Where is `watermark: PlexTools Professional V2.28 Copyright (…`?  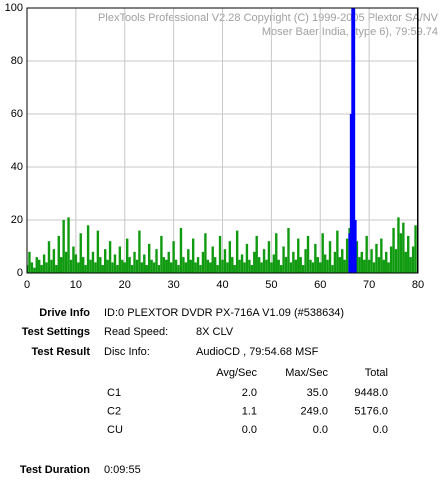 watermark: PlexTools Professional V2.28 Copyright (… is located at coordinates (268, 18).